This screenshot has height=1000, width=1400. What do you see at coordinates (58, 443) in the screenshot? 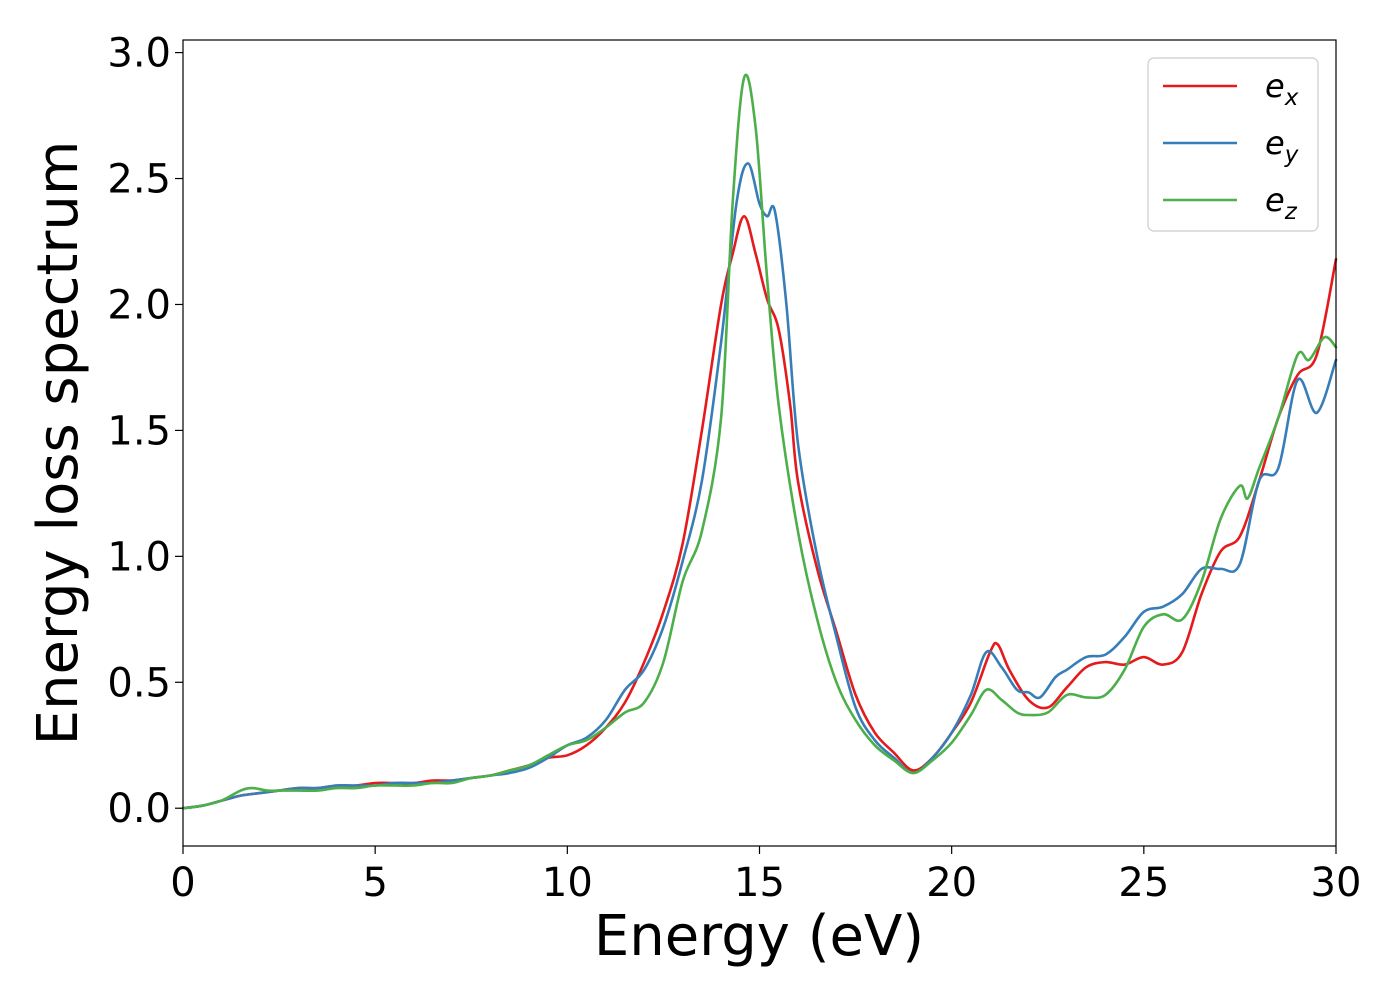
I see `y-axis-title: Energy loss spectrum` at bounding box center [58, 443].